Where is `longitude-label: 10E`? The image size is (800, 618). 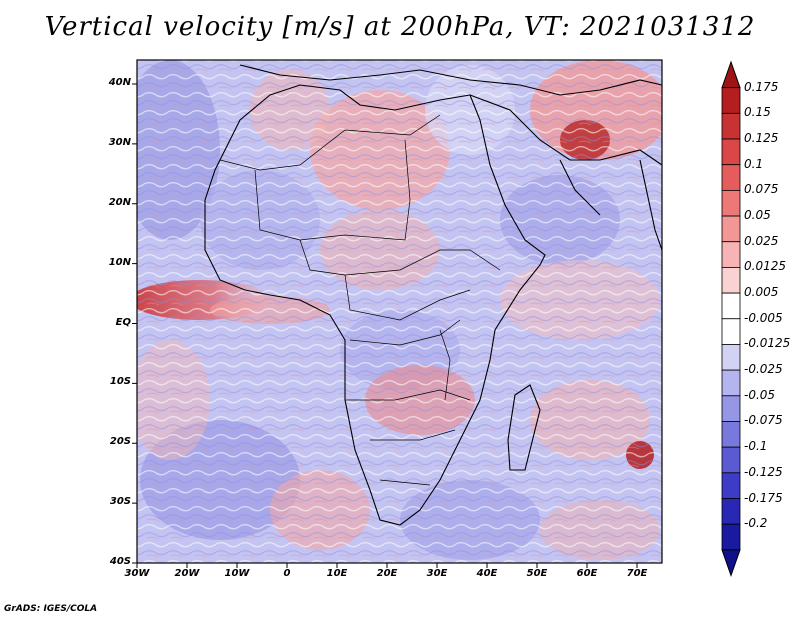
longitude-label: 10E is located at coordinates (337, 573).